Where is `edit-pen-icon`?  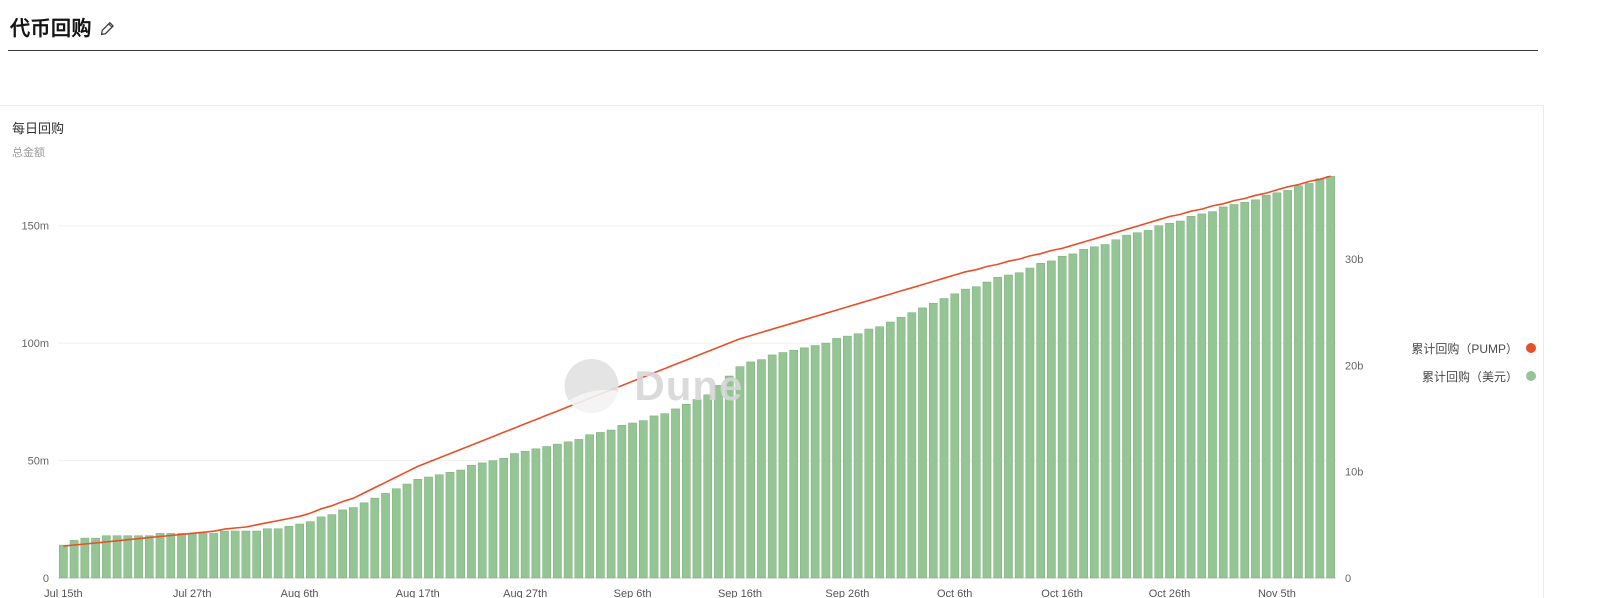 edit-pen-icon is located at coordinates (107, 28).